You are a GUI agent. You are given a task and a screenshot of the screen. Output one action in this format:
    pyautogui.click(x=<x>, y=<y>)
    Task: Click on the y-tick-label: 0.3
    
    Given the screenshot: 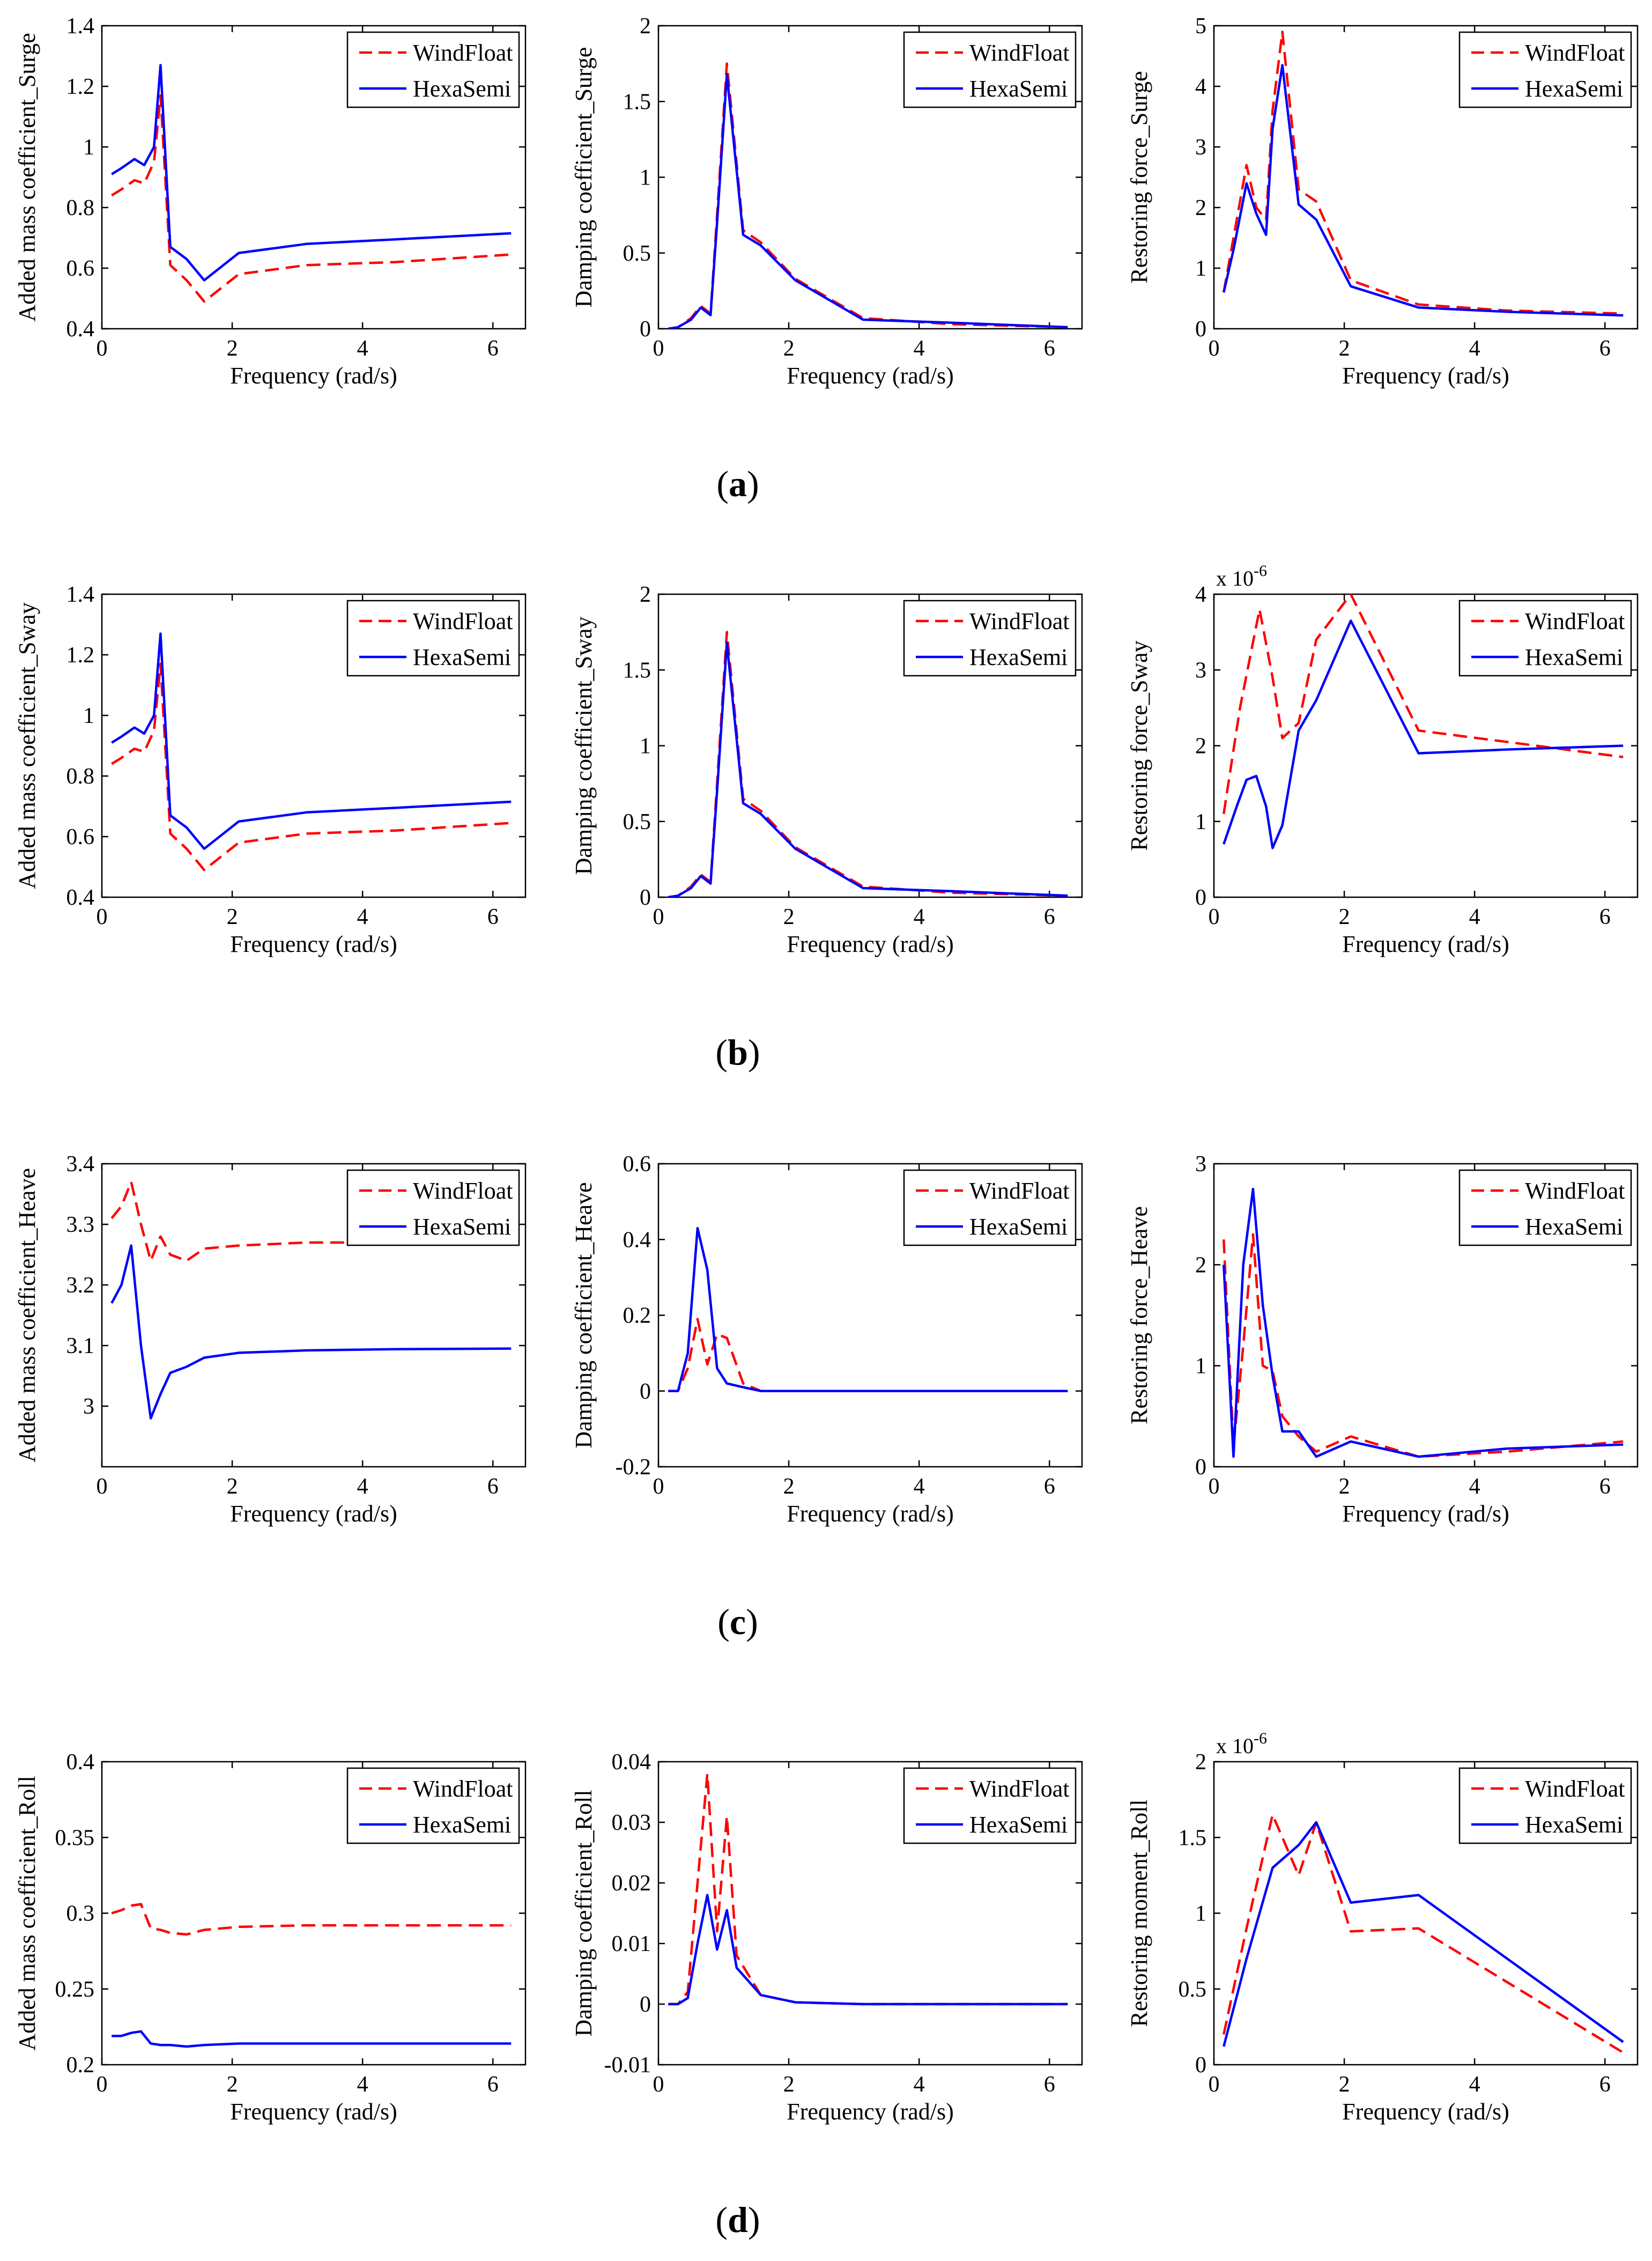 What is the action you would take?
    pyautogui.click(x=80, y=1914)
    